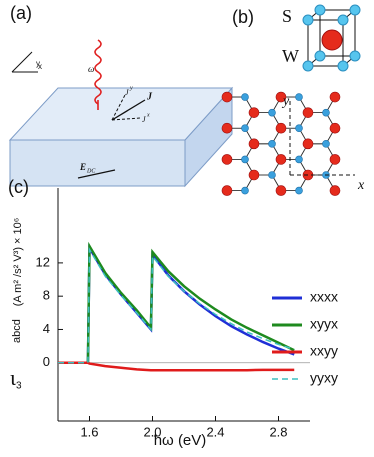  I want to click on x-tick-label: 2.8, so click(278, 431).